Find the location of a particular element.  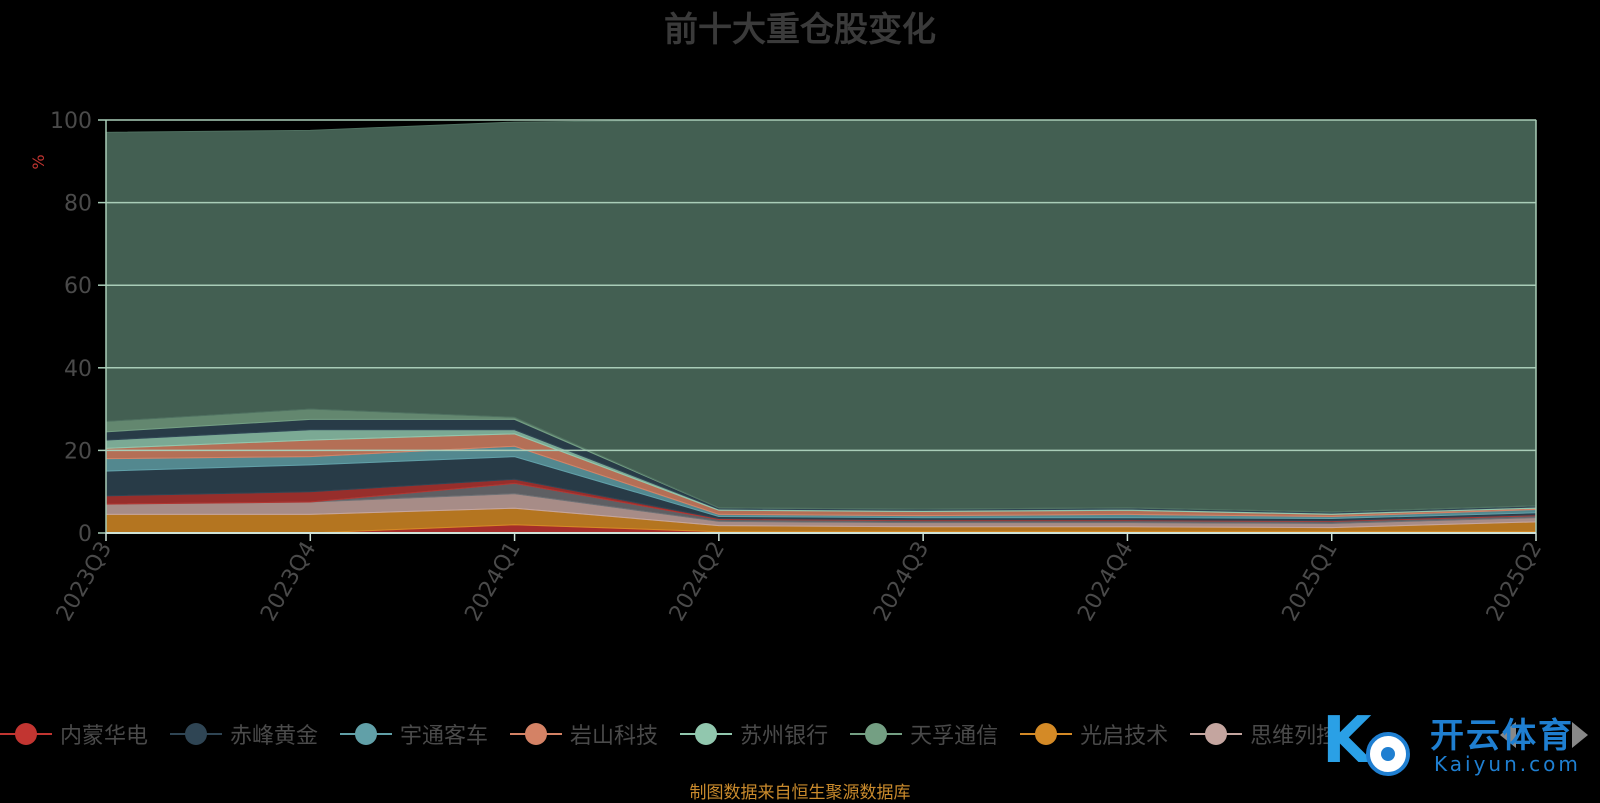

x-tick-label: 2024Q4 is located at coordinates (1105, 582).